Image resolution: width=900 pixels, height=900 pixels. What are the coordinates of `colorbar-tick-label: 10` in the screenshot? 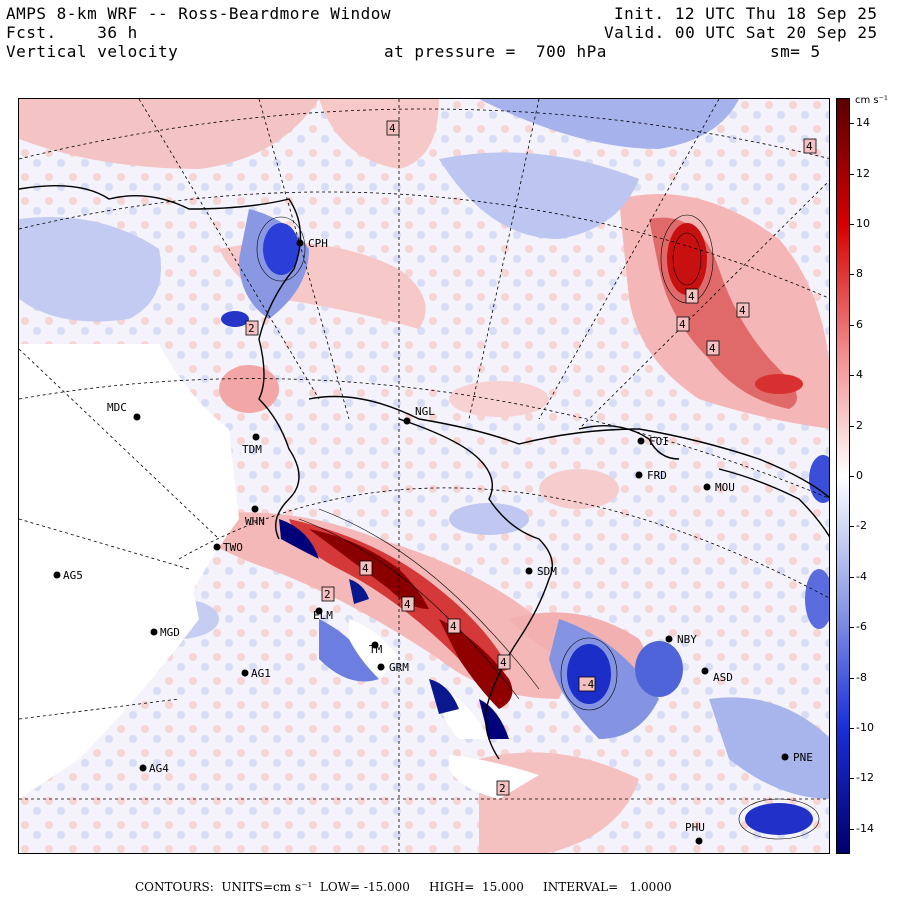 It's located at (863, 223).